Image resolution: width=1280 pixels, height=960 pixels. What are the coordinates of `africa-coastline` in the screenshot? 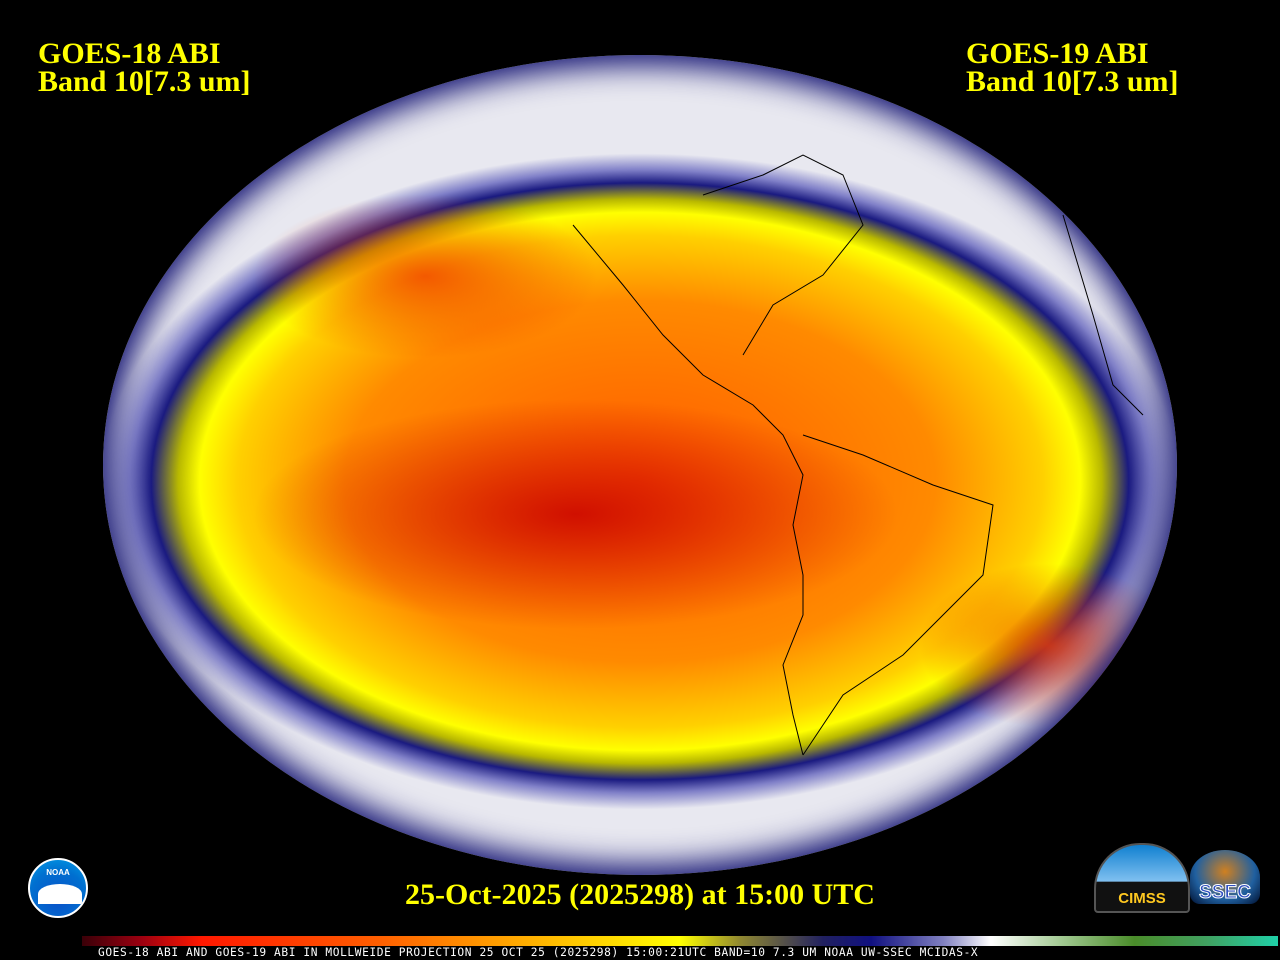 It's located at (1103, 315).